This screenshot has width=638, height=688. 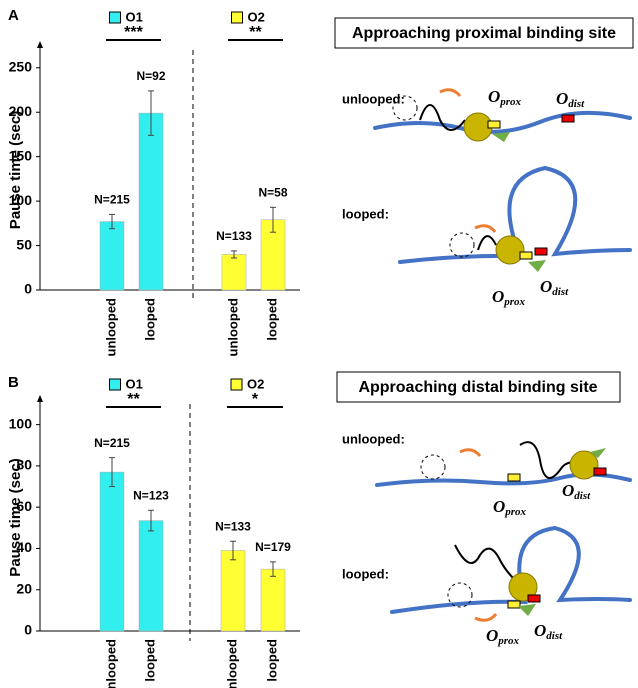 I want to click on y-tick-label: 40, so click(x=24, y=547).